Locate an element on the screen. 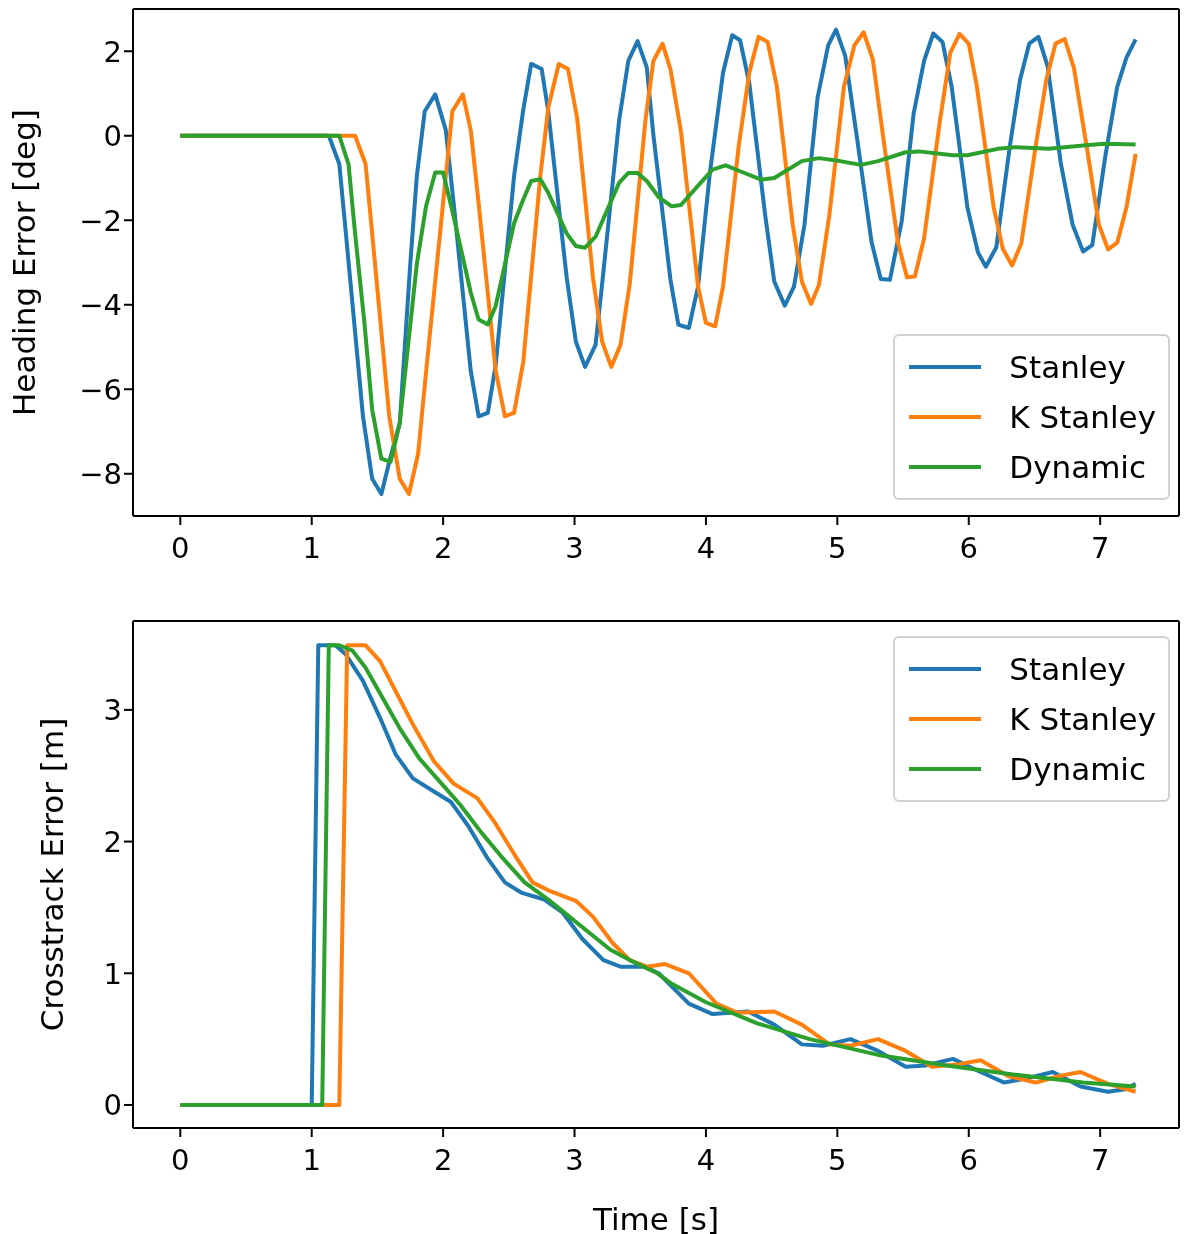 The height and width of the screenshot is (1234, 1187). y-tick-label: 3 is located at coordinates (112, 710).